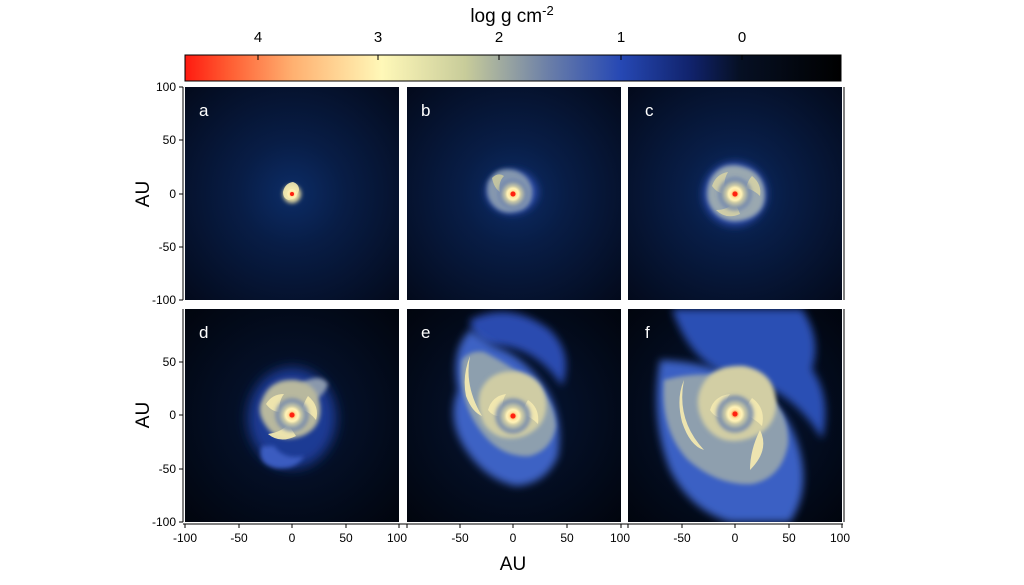 The height and width of the screenshot is (585, 1024). I want to click on colorbar-tick-marks, so click(500, 57).